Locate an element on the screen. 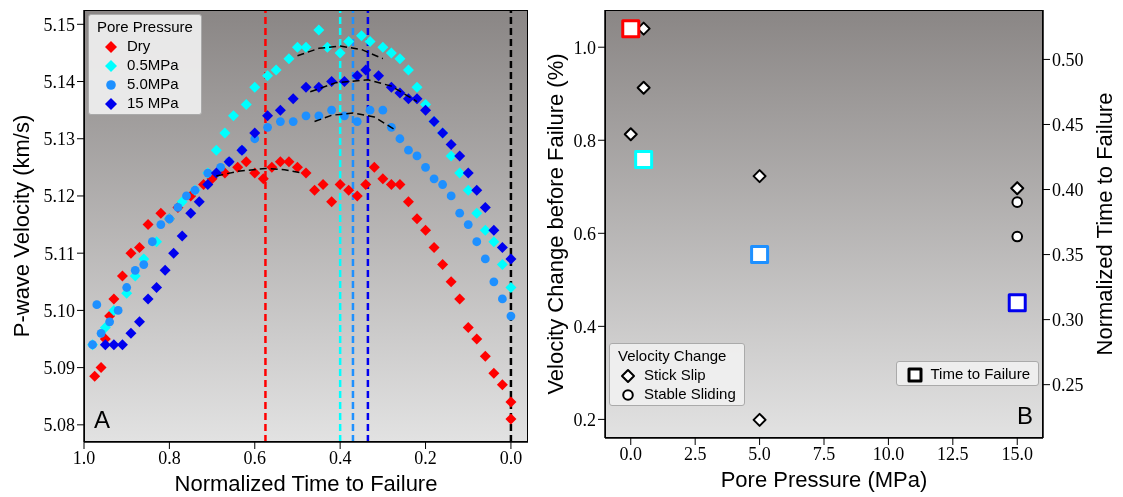 This screenshot has width=1123, height=497. legend-label: 0.5MPa is located at coordinates (153, 65).